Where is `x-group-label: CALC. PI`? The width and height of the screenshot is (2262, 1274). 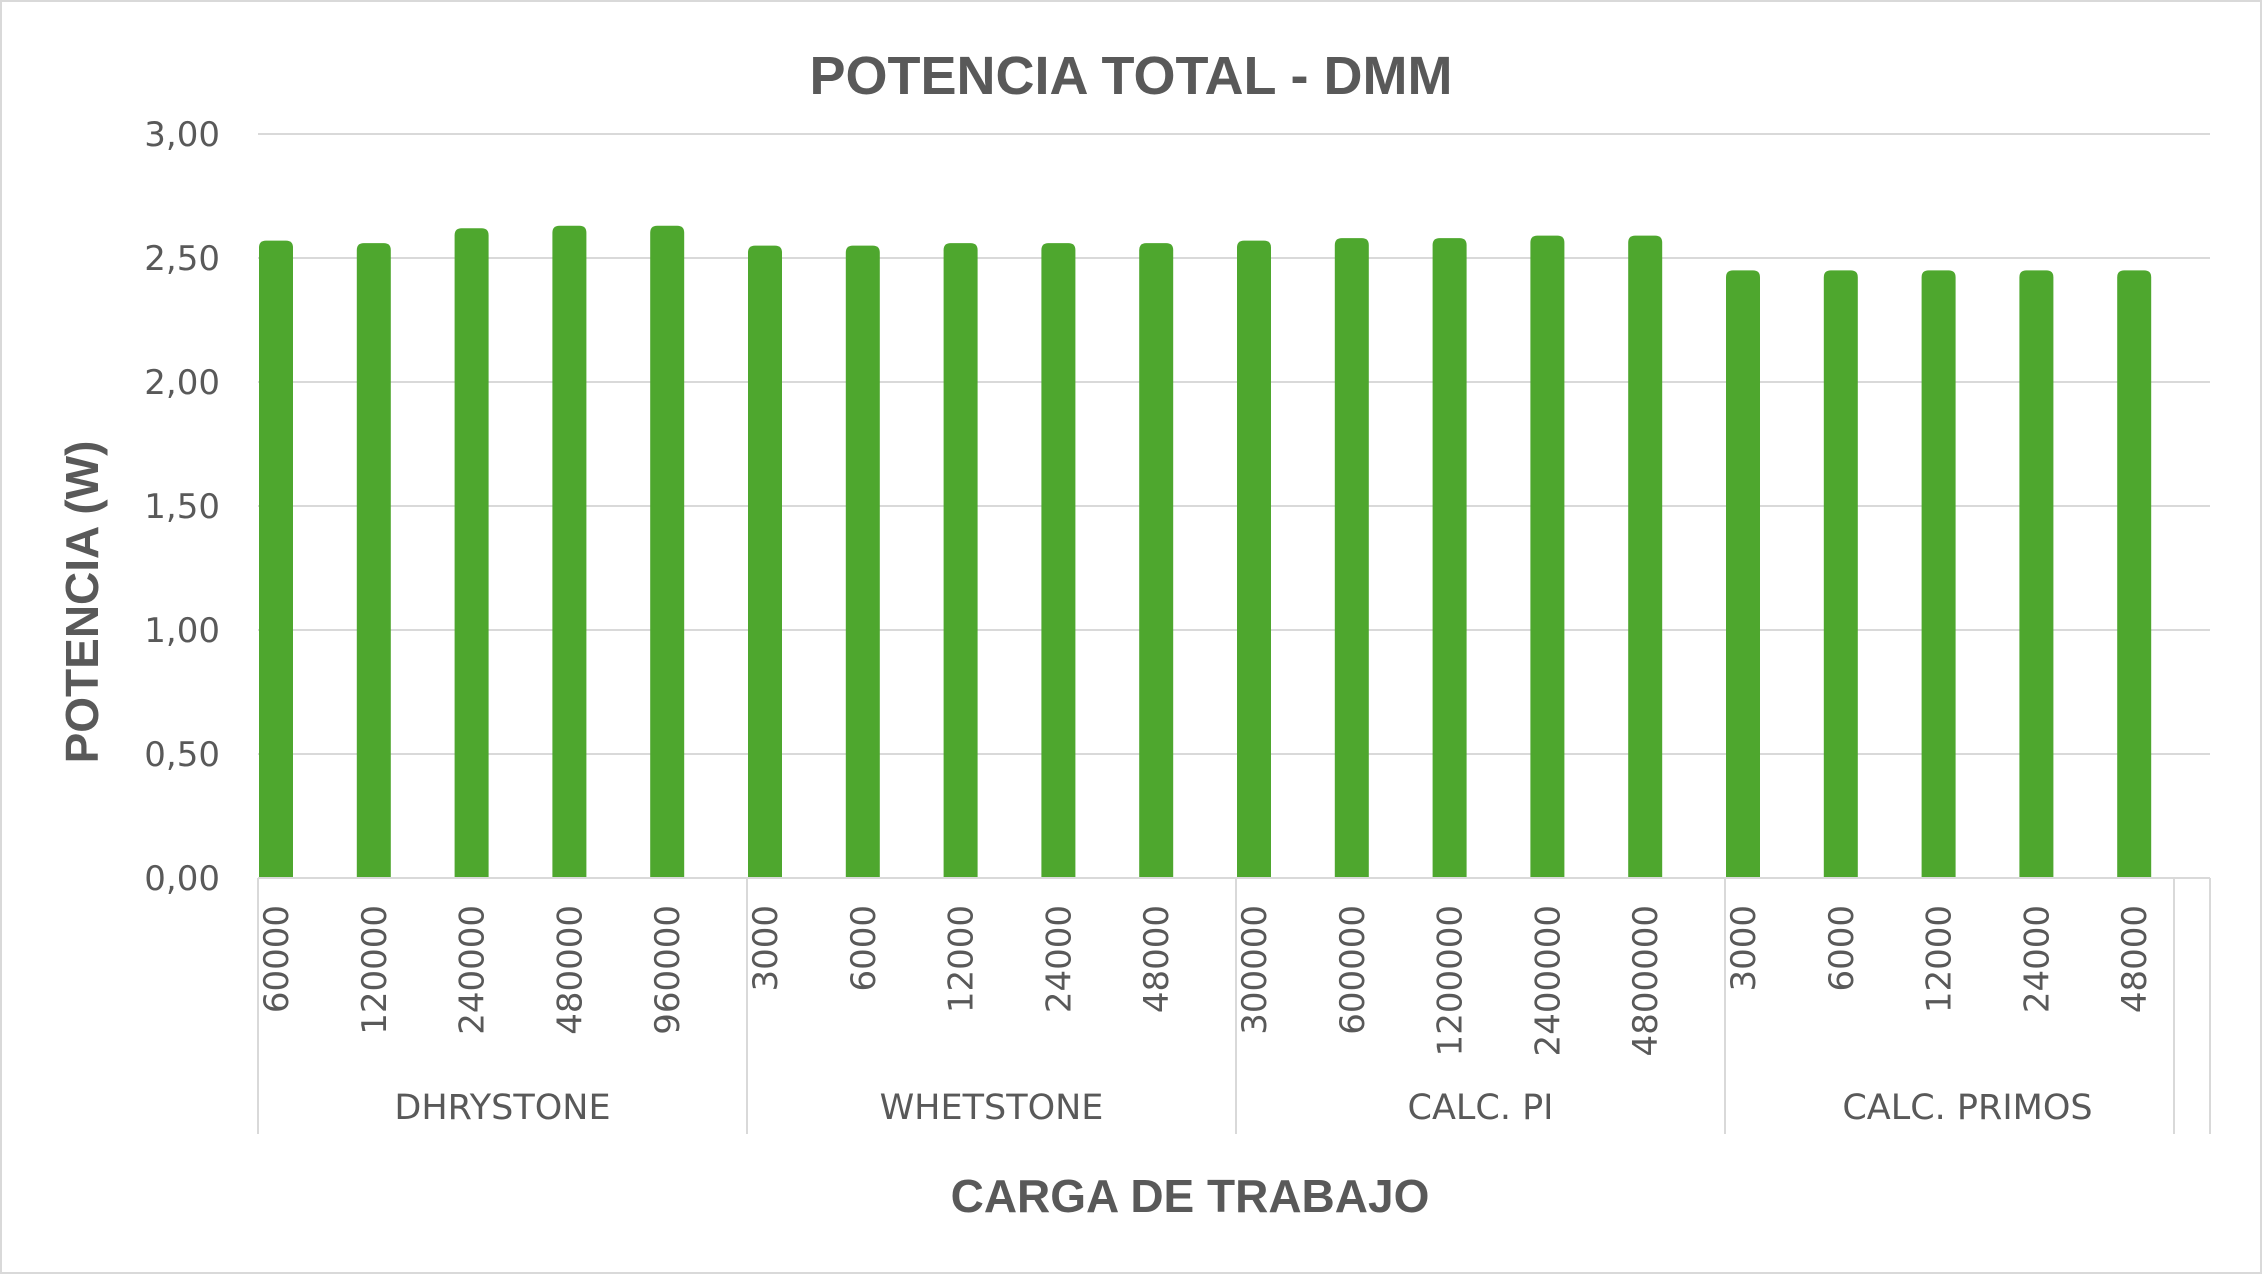 x-group-label: CALC. PI is located at coordinates (1481, 1108).